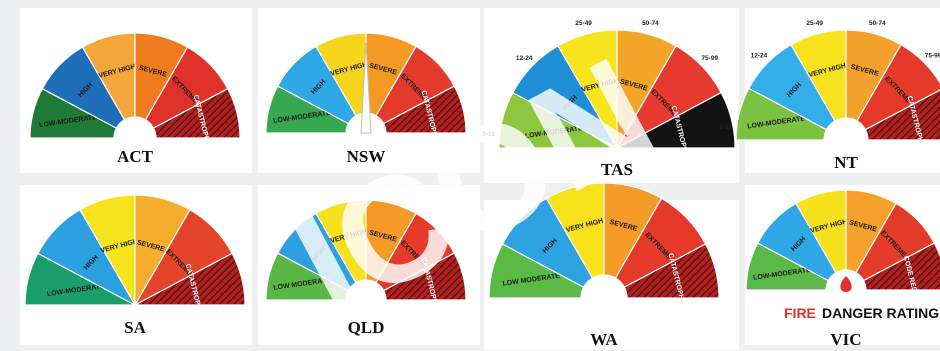 This screenshot has height=351, width=940. What do you see at coordinates (366, 156) in the screenshot?
I see `state-label-nsw: NSW` at bounding box center [366, 156].